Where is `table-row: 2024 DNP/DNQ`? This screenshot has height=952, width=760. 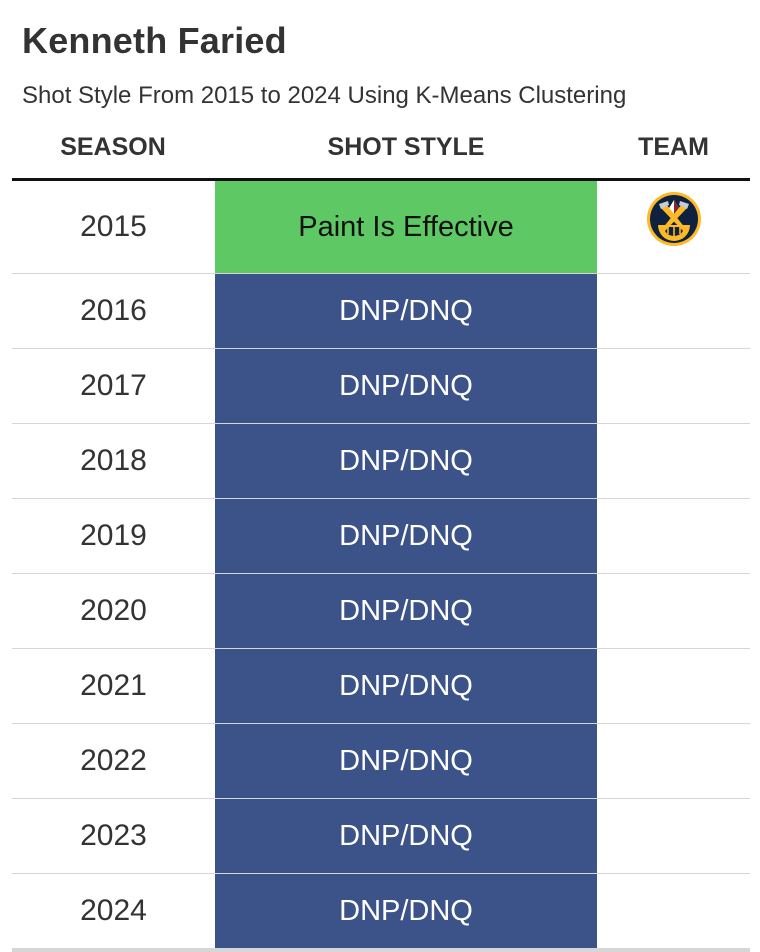 table-row: 2024 DNP/DNQ is located at coordinates (381, 913).